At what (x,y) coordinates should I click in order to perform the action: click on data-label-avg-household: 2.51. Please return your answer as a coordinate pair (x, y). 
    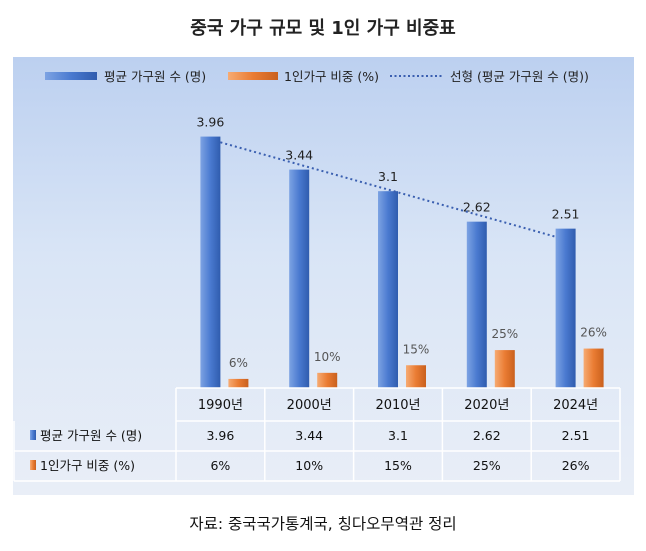
    Looking at the image, I should click on (566, 214).